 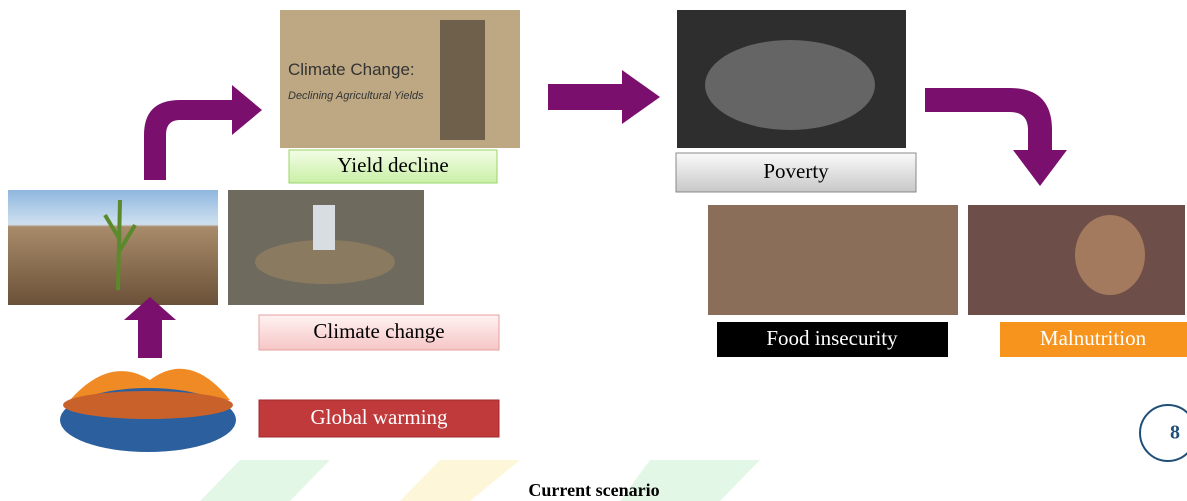 I want to click on child, so click(x=1110, y=255).